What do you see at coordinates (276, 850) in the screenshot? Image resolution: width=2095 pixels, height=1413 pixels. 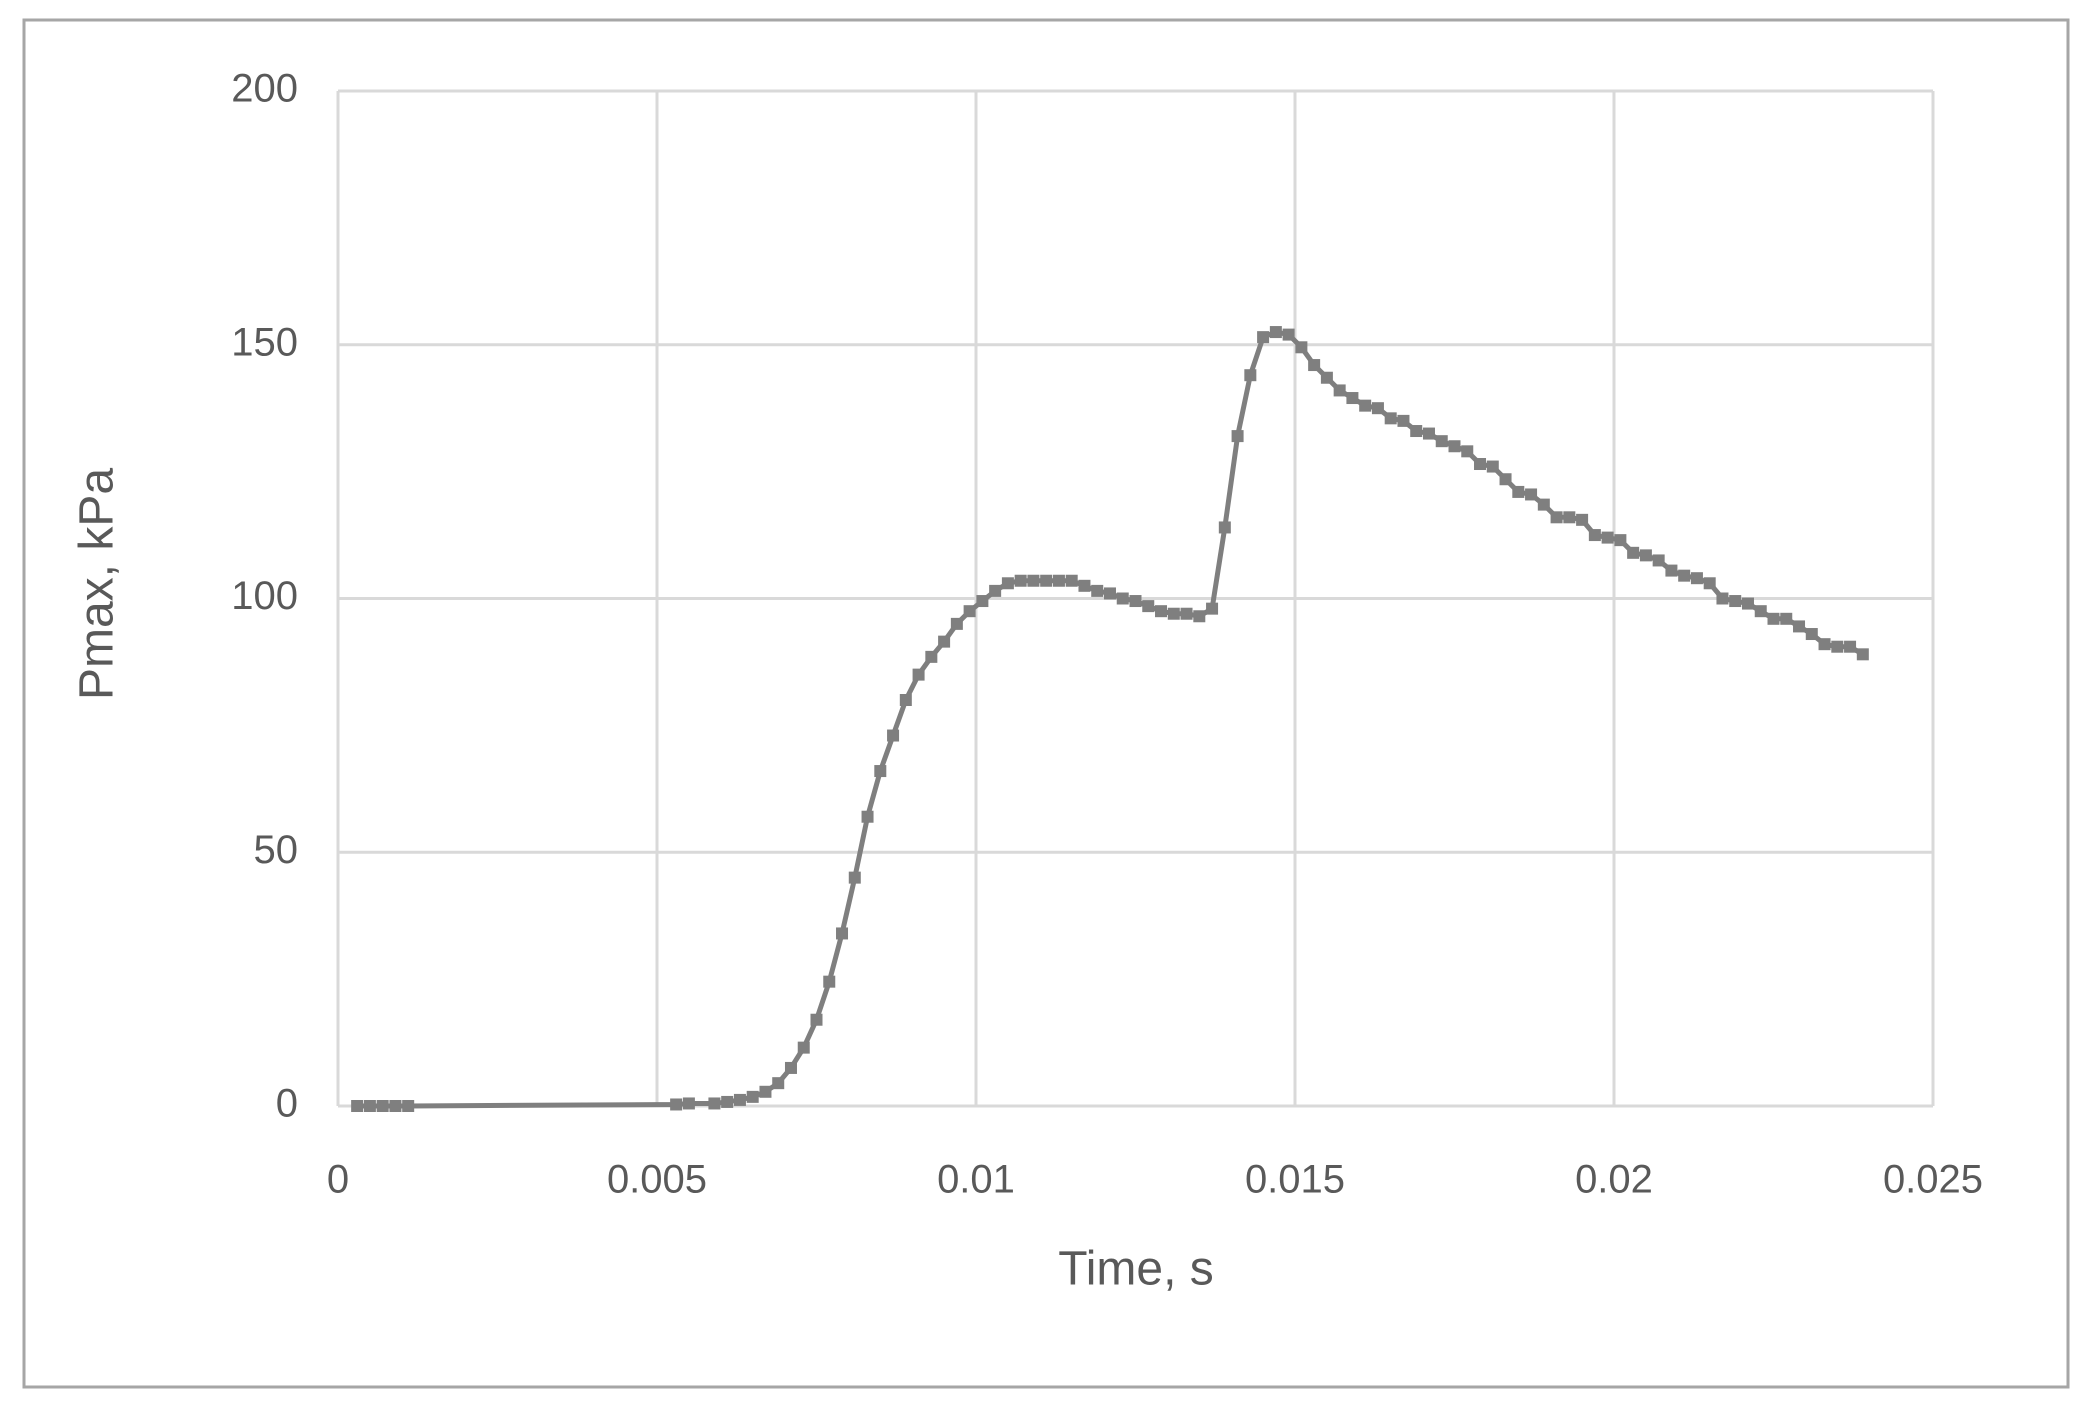 I see `y-tick-label: 50` at bounding box center [276, 850].